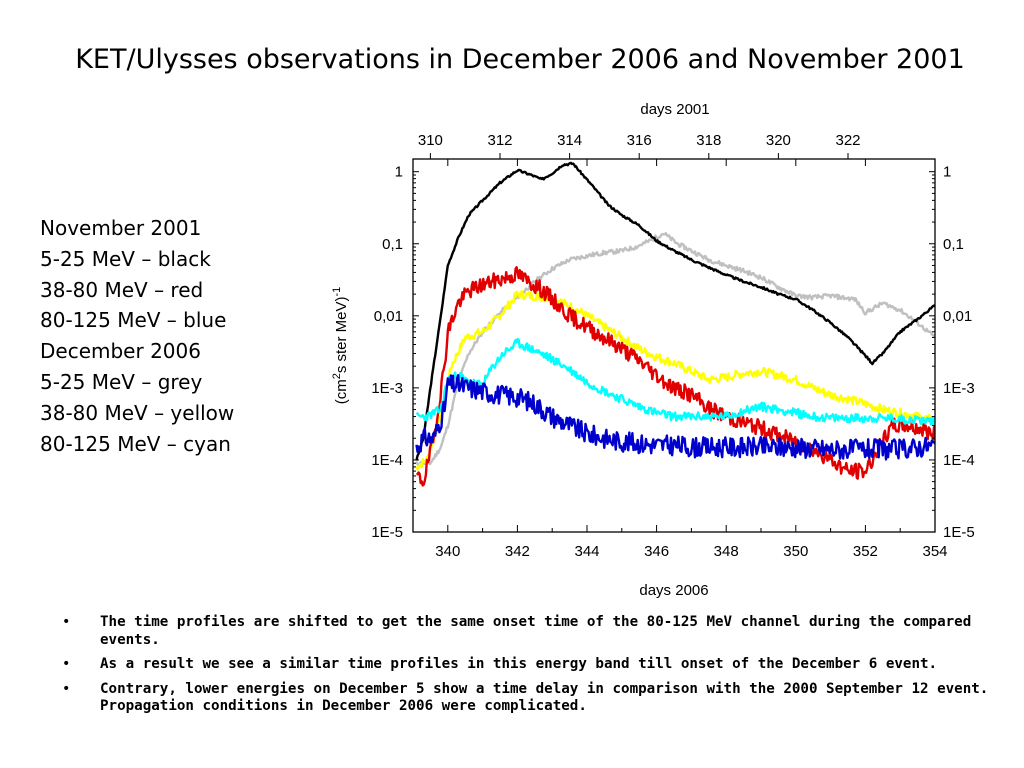  What do you see at coordinates (341, 391) in the screenshot?
I see `y-label-part: (cm` at bounding box center [341, 391].